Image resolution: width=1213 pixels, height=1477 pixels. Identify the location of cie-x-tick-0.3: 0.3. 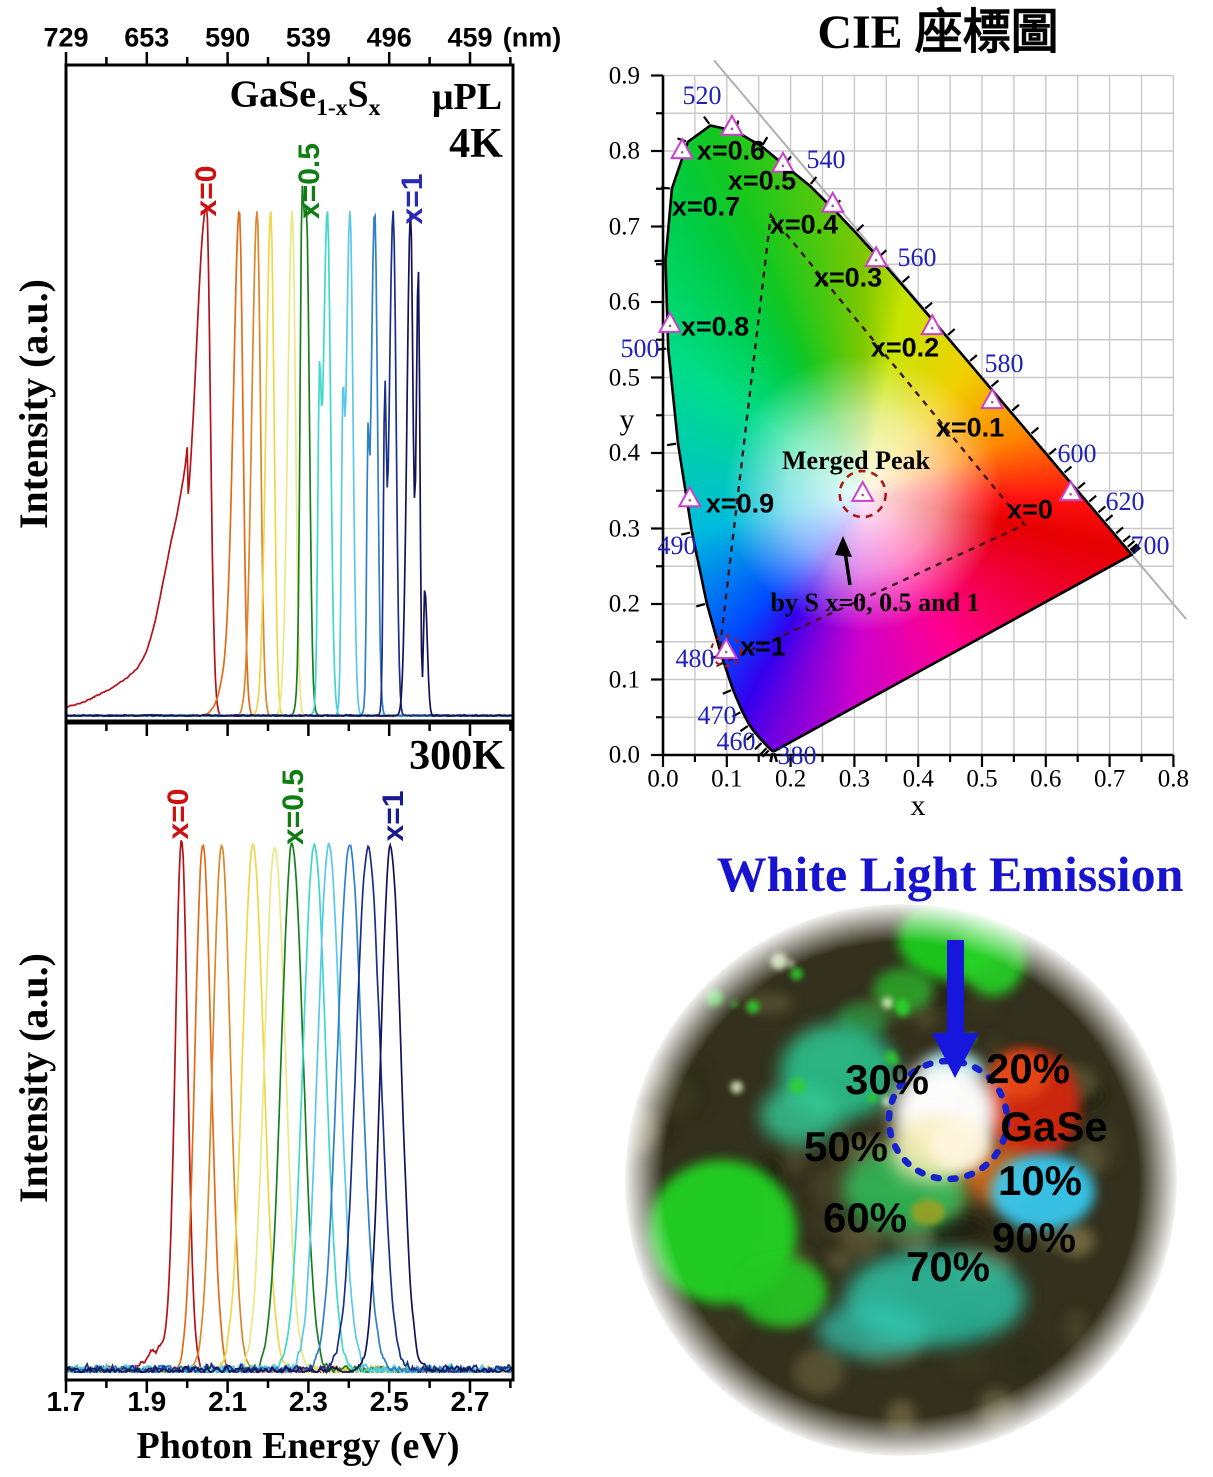
(854, 779).